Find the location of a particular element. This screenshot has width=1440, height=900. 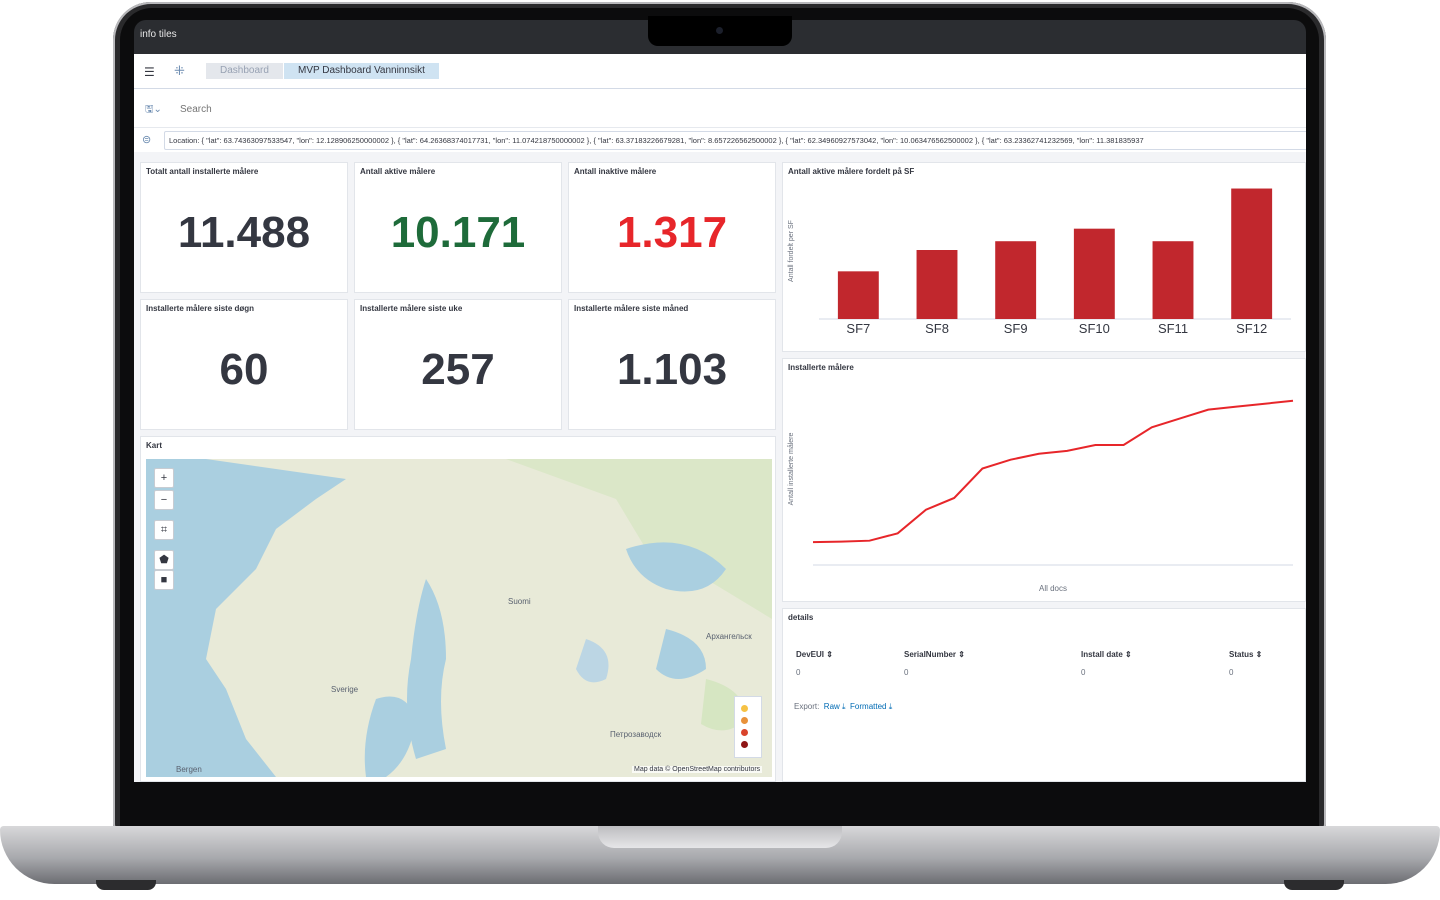

breadcrumb-dashboard: Dashboard is located at coordinates (244, 71).